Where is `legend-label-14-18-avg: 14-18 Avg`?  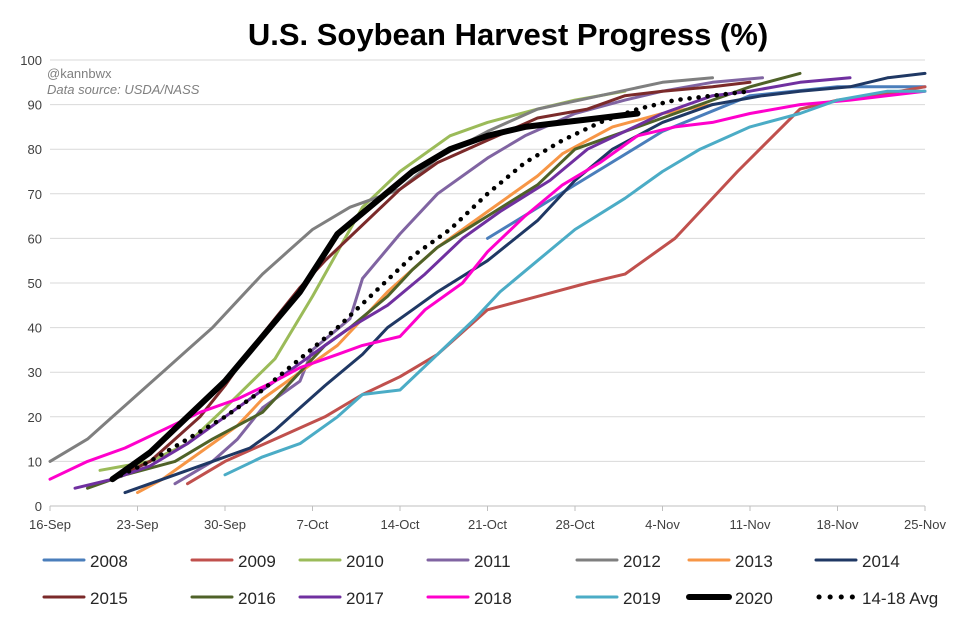
legend-label-14-18-avg: 14-18 Avg is located at coordinates (900, 598).